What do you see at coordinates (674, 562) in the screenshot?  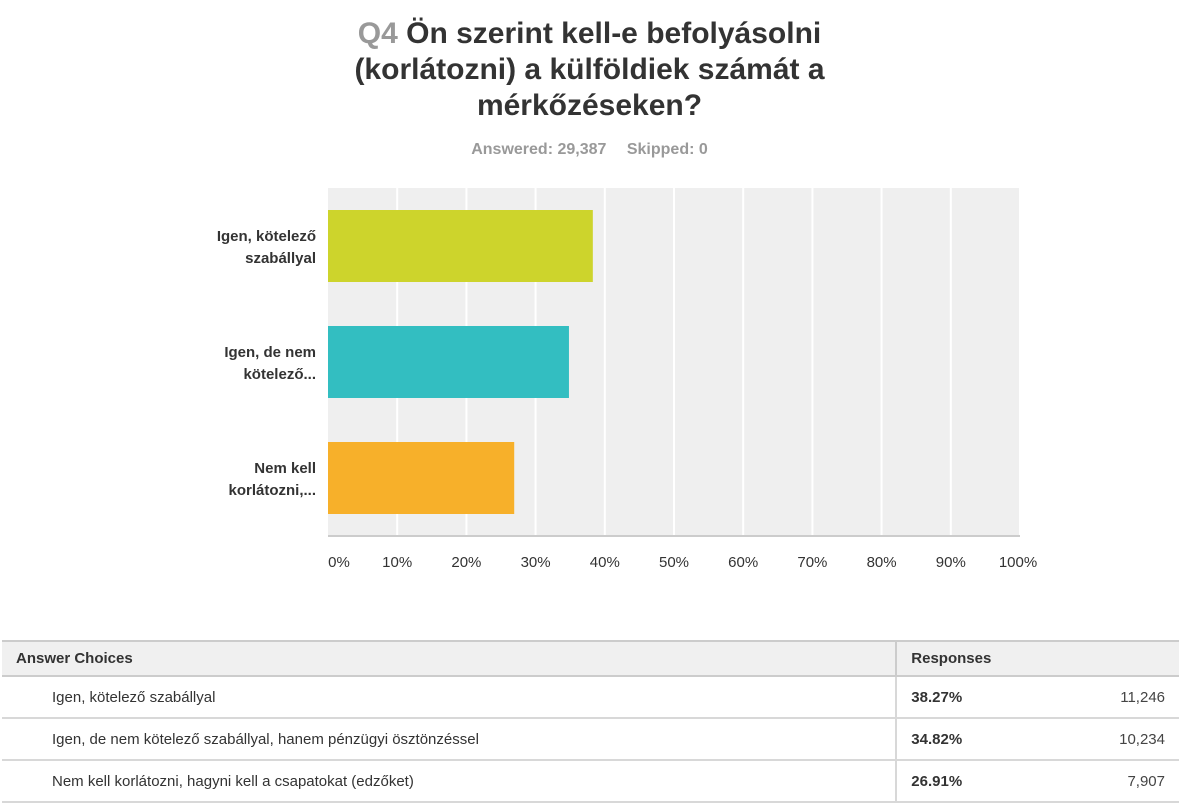 I see `x-tick-label: 50%` at bounding box center [674, 562].